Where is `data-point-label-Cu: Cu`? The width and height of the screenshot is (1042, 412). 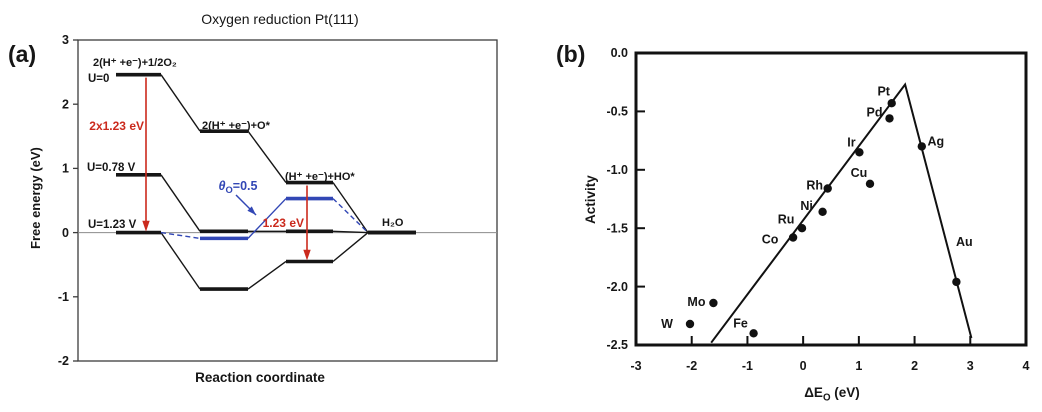 data-point-label-Cu: Cu is located at coordinates (859, 173).